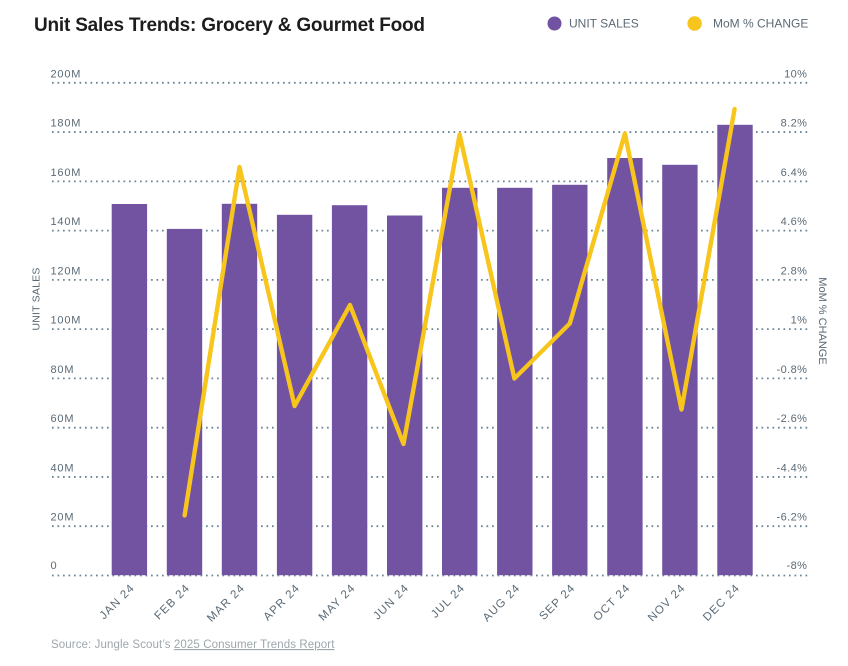  I want to click on svg-text: -4.4%, so click(792, 468).